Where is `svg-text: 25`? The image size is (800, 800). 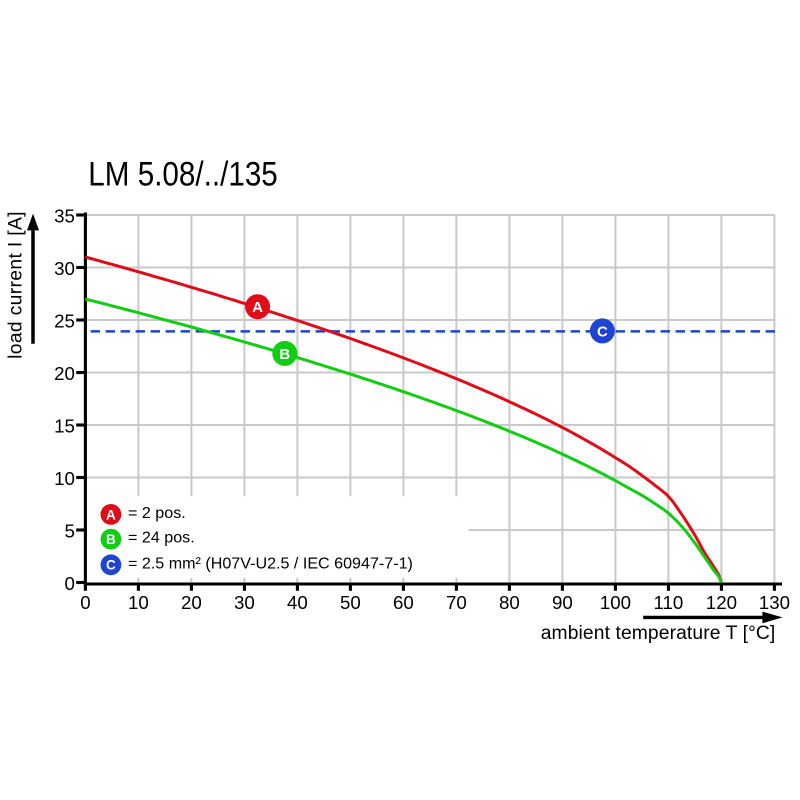 svg-text: 25 is located at coordinates (64, 321).